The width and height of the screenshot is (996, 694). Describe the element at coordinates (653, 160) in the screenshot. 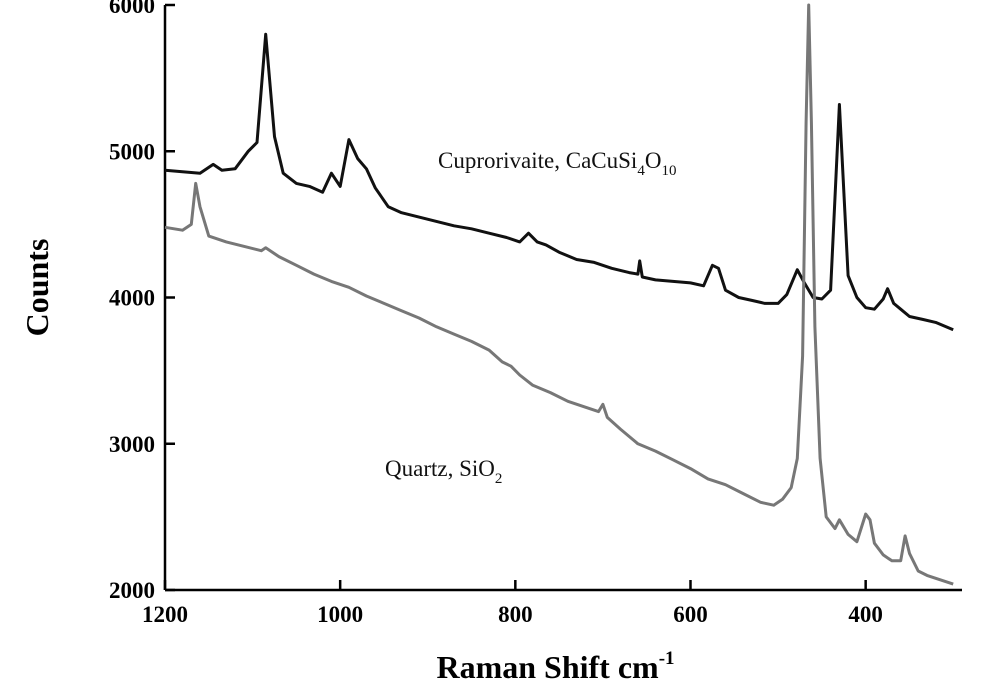

I see `series-label-text: O` at that location.